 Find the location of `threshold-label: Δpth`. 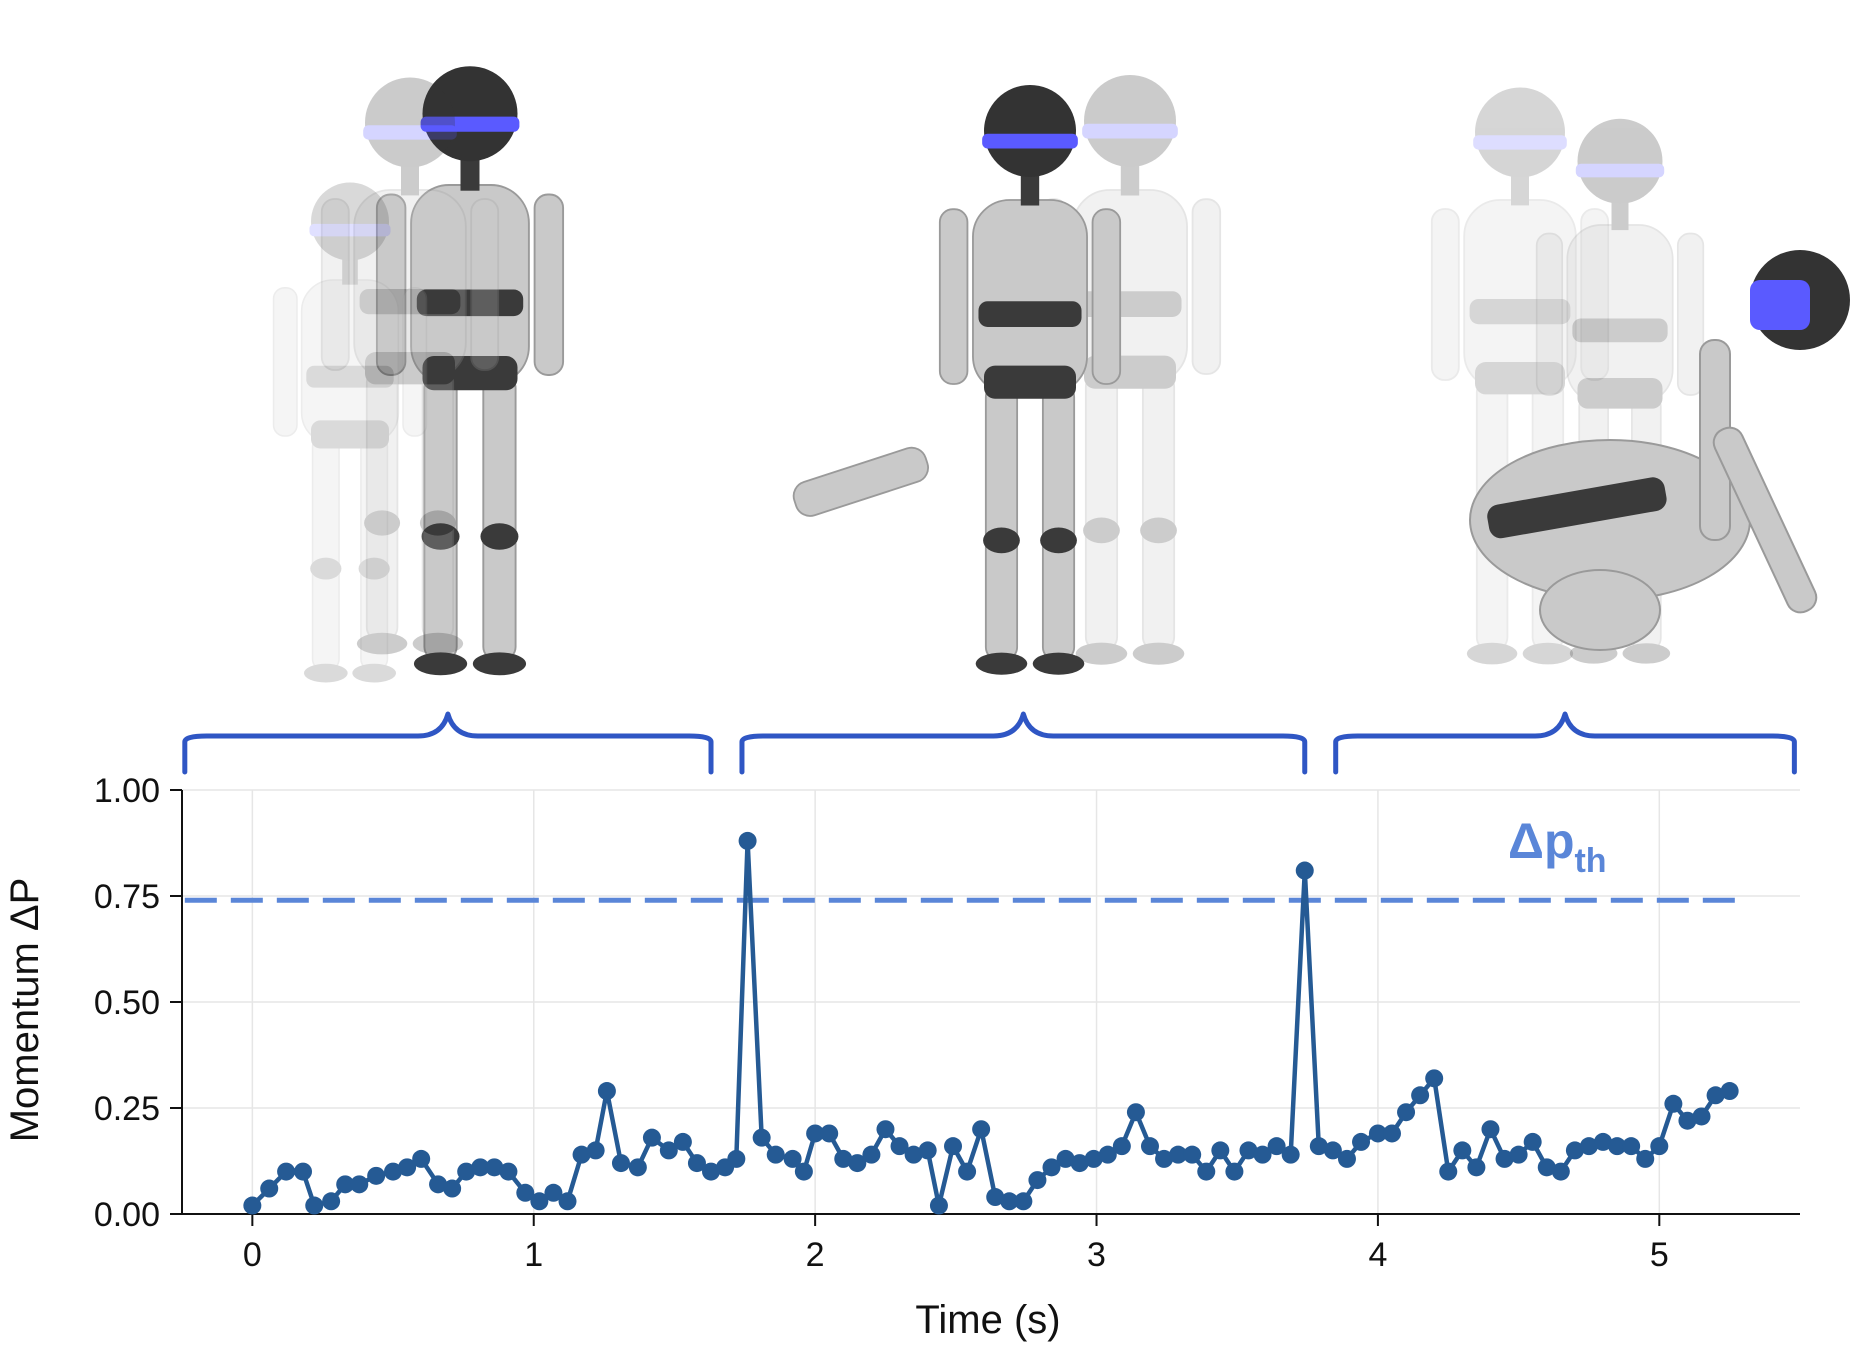

threshold-label: Δpth is located at coordinates (1557, 846).